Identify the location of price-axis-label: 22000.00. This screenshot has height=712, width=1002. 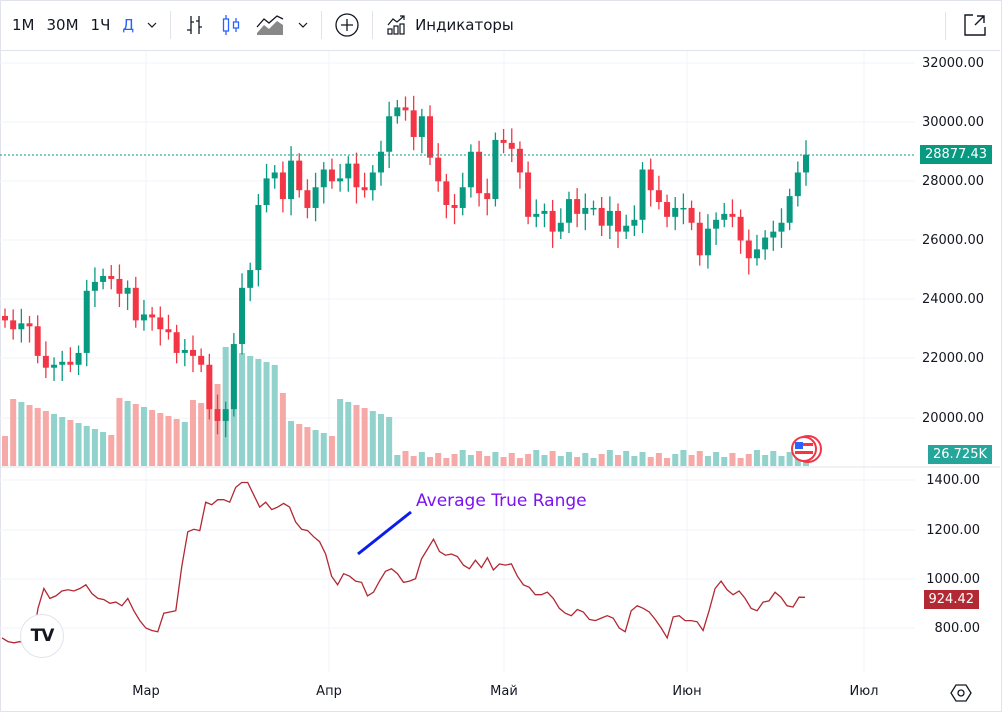
(952, 358).